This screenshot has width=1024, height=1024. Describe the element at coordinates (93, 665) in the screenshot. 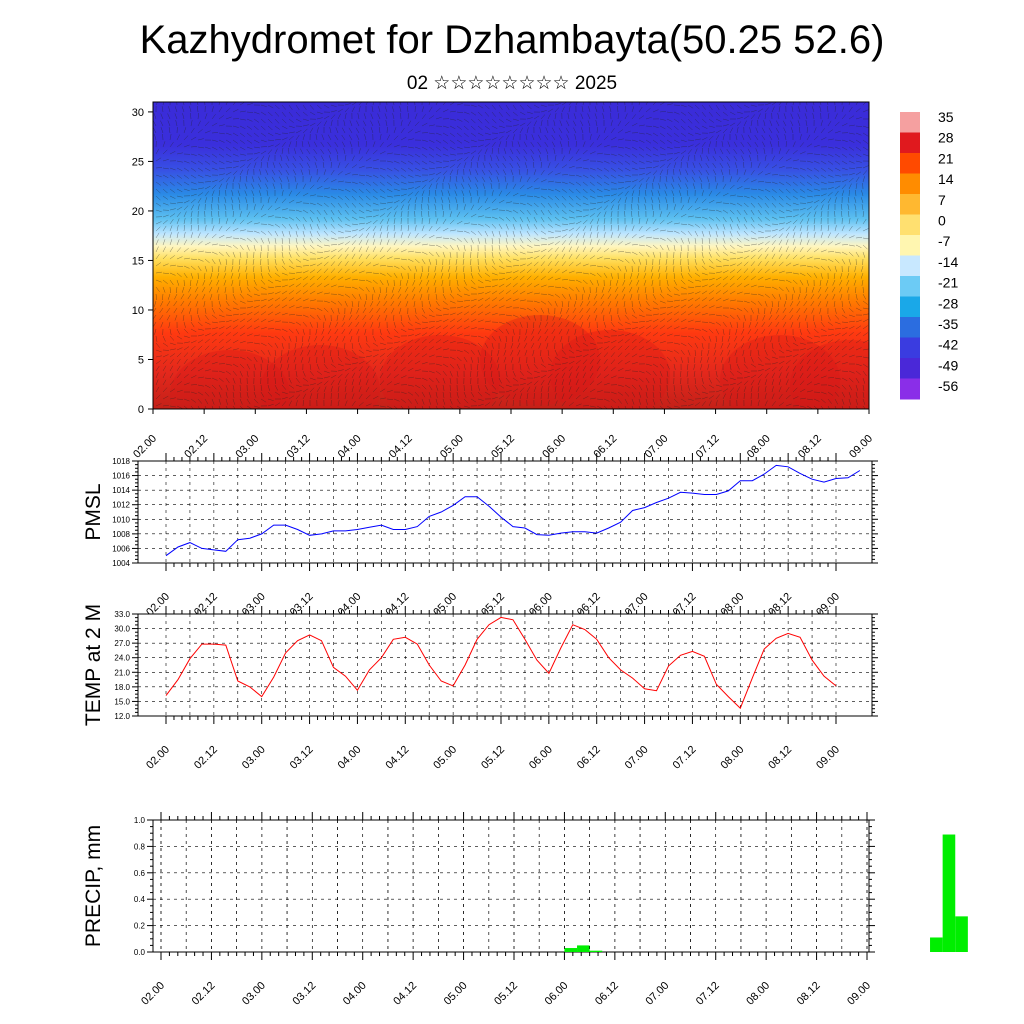

I see `y-axis-label: TEMP at 2 M` at that location.